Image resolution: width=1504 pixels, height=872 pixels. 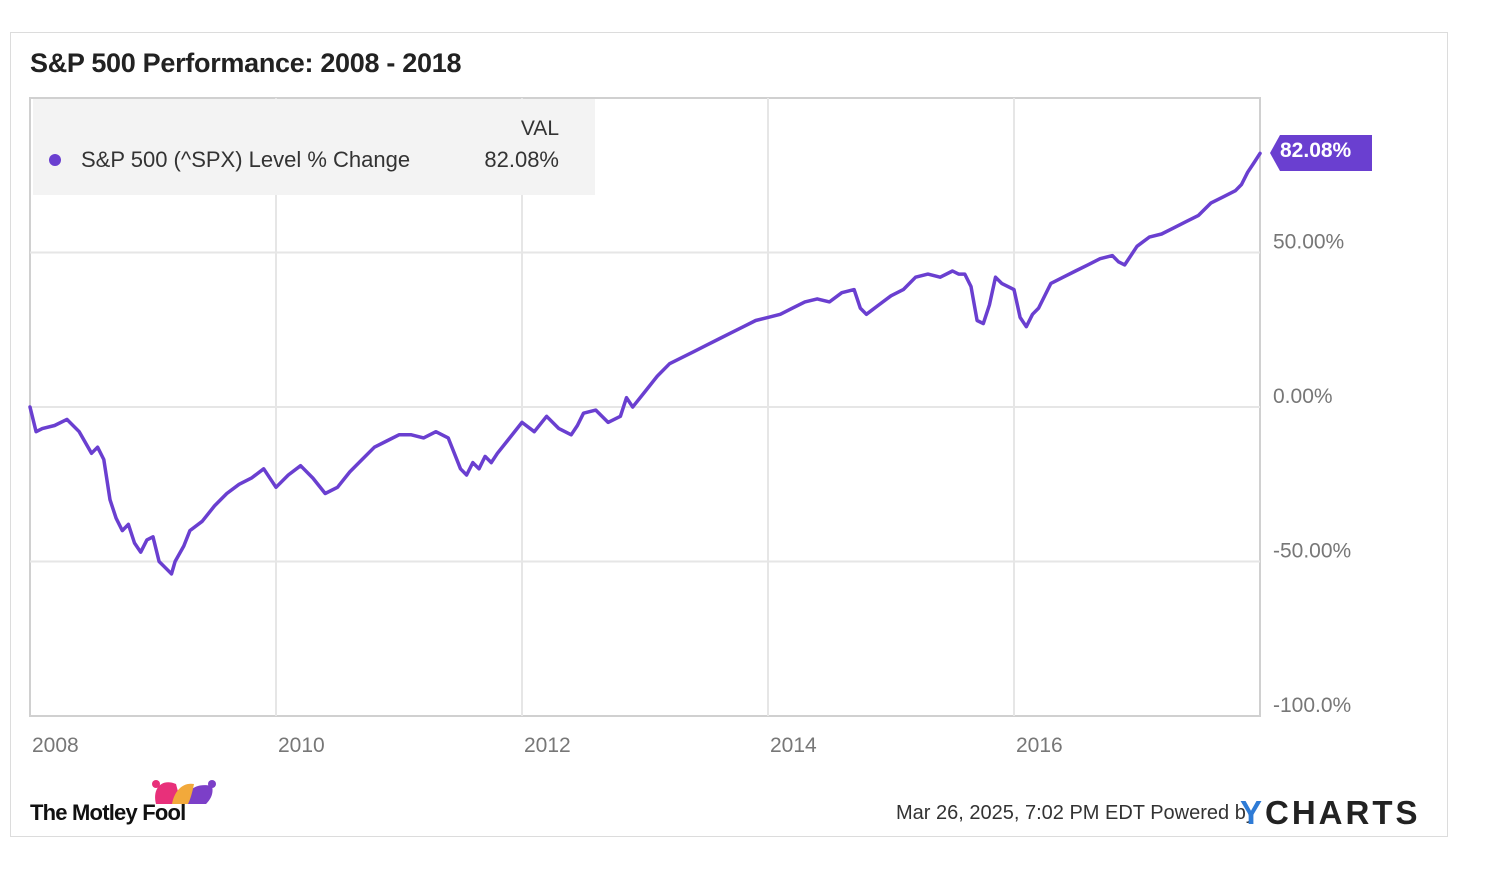 I want to click on ycharts-y: Y, so click(x=1253, y=812).